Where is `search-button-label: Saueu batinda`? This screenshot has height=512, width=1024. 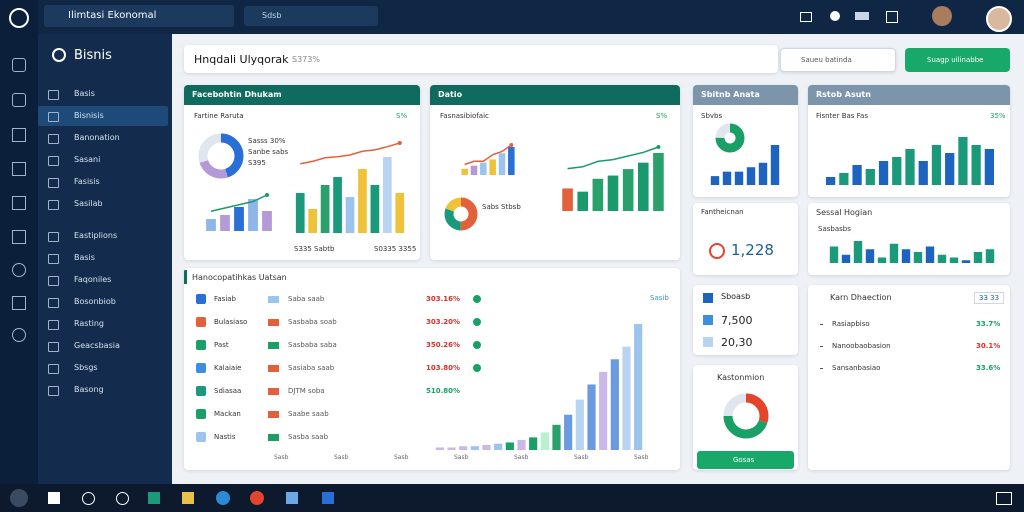
search-button-label: Saueu batinda is located at coordinates (826, 60).